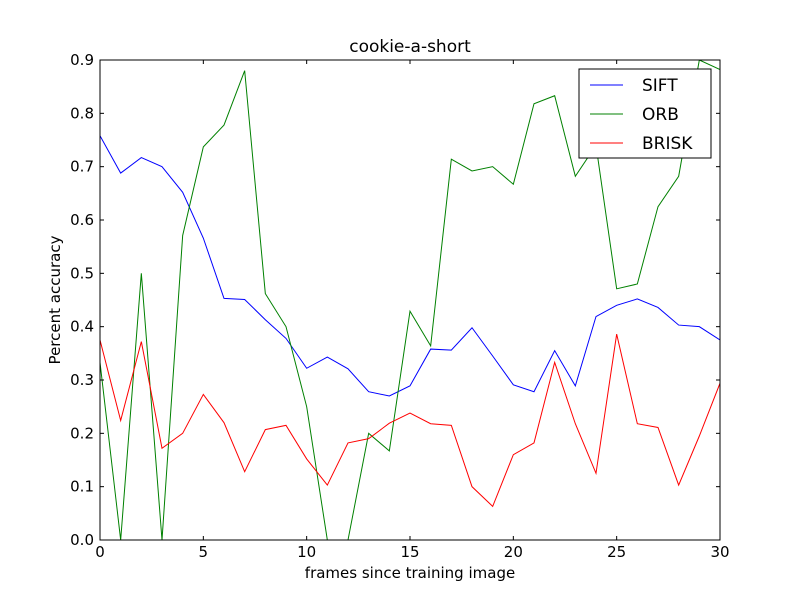 This screenshot has height=600, width=800. What do you see at coordinates (82, 273) in the screenshot?
I see `y-tick-label: 0.5` at bounding box center [82, 273].